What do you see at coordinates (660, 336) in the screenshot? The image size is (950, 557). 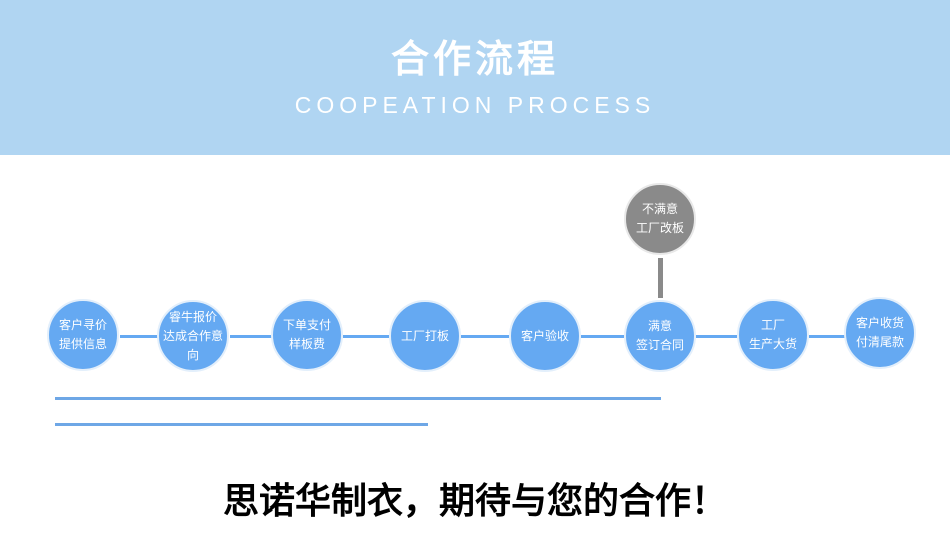 I see `step-6: 满意 签订合同` at bounding box center [660, 336].